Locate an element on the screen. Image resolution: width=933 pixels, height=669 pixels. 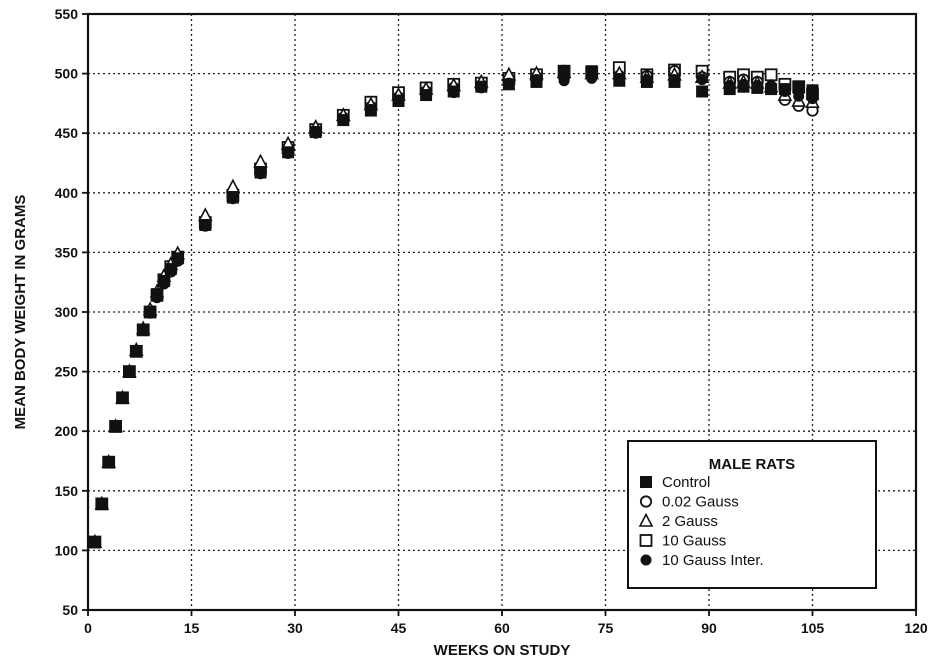
y-tick-label: 300 is located at coordinates (67, 312).